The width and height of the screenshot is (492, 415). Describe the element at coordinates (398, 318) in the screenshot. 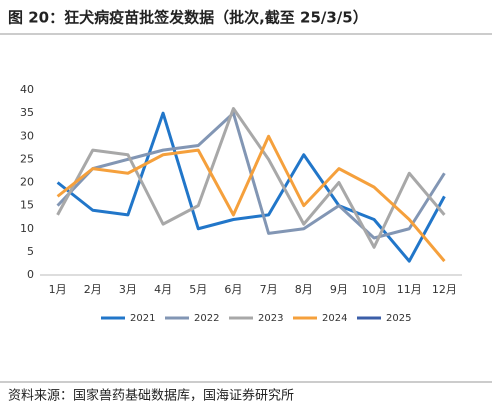

I see `legend-label: 2025` at that location.